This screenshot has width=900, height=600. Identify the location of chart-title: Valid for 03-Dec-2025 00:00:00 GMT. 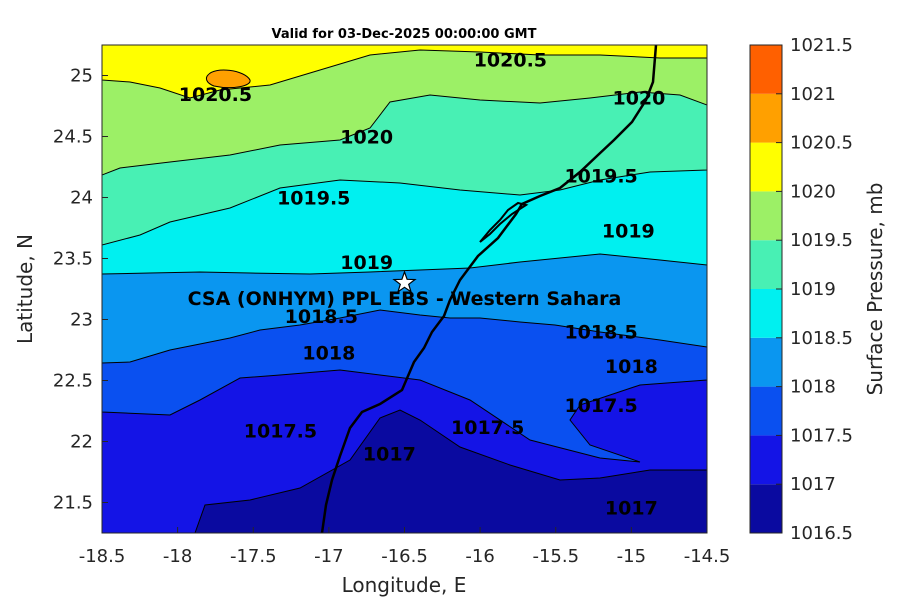
(404, 34).